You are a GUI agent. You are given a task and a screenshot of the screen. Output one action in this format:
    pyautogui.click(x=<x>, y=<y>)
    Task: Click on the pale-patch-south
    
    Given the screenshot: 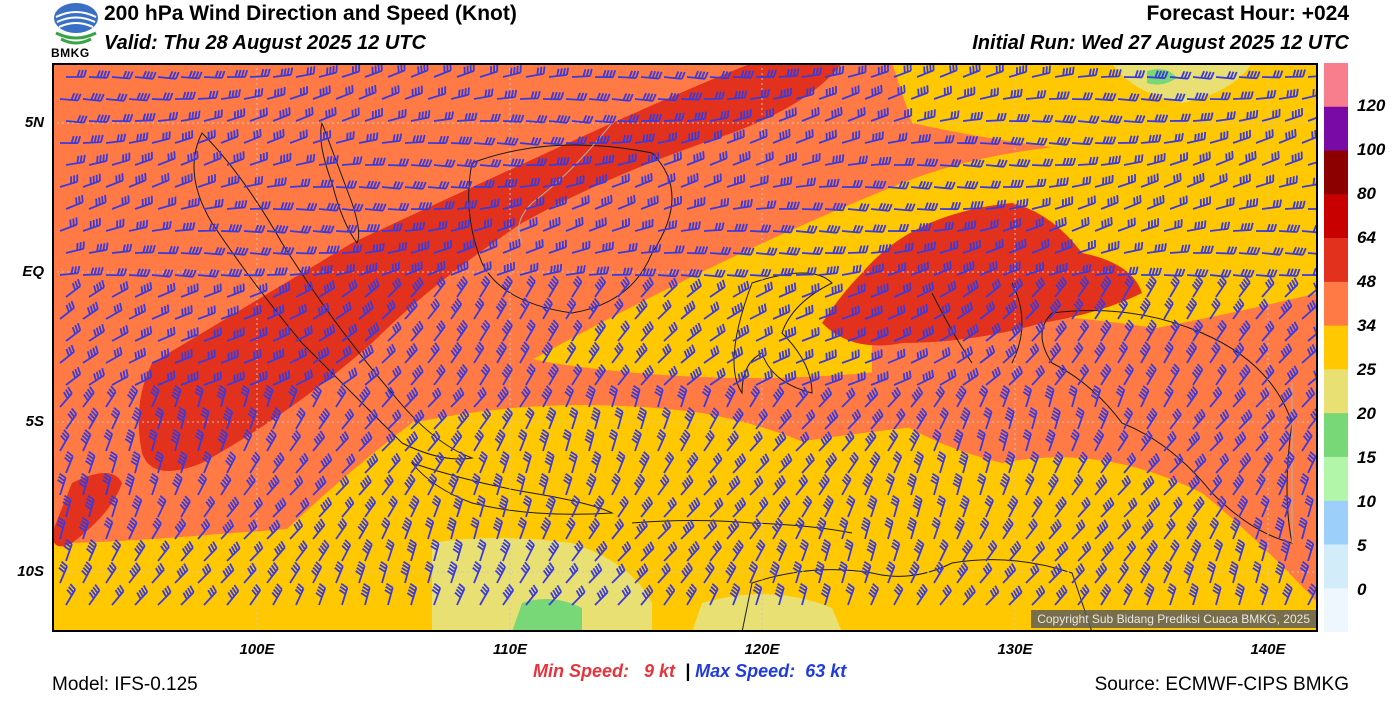 What is the action you would take?
    pyautogui.click(x=542, y=585)
    